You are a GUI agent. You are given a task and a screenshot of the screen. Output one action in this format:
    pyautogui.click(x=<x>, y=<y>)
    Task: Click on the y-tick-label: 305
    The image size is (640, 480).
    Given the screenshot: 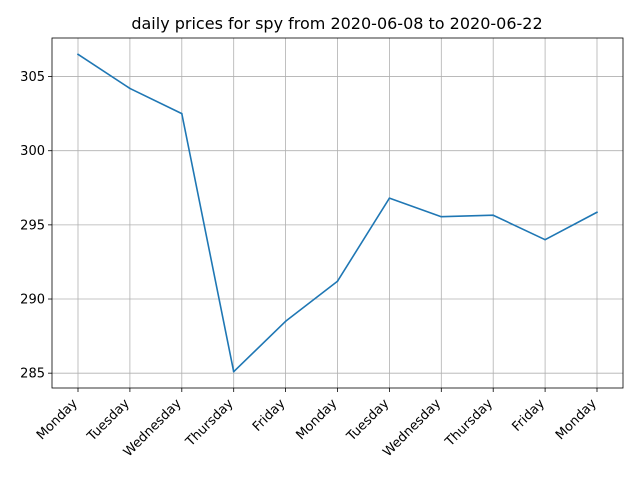 What is the action you would take?
    pyautogui.click(x=32, y=77)
    